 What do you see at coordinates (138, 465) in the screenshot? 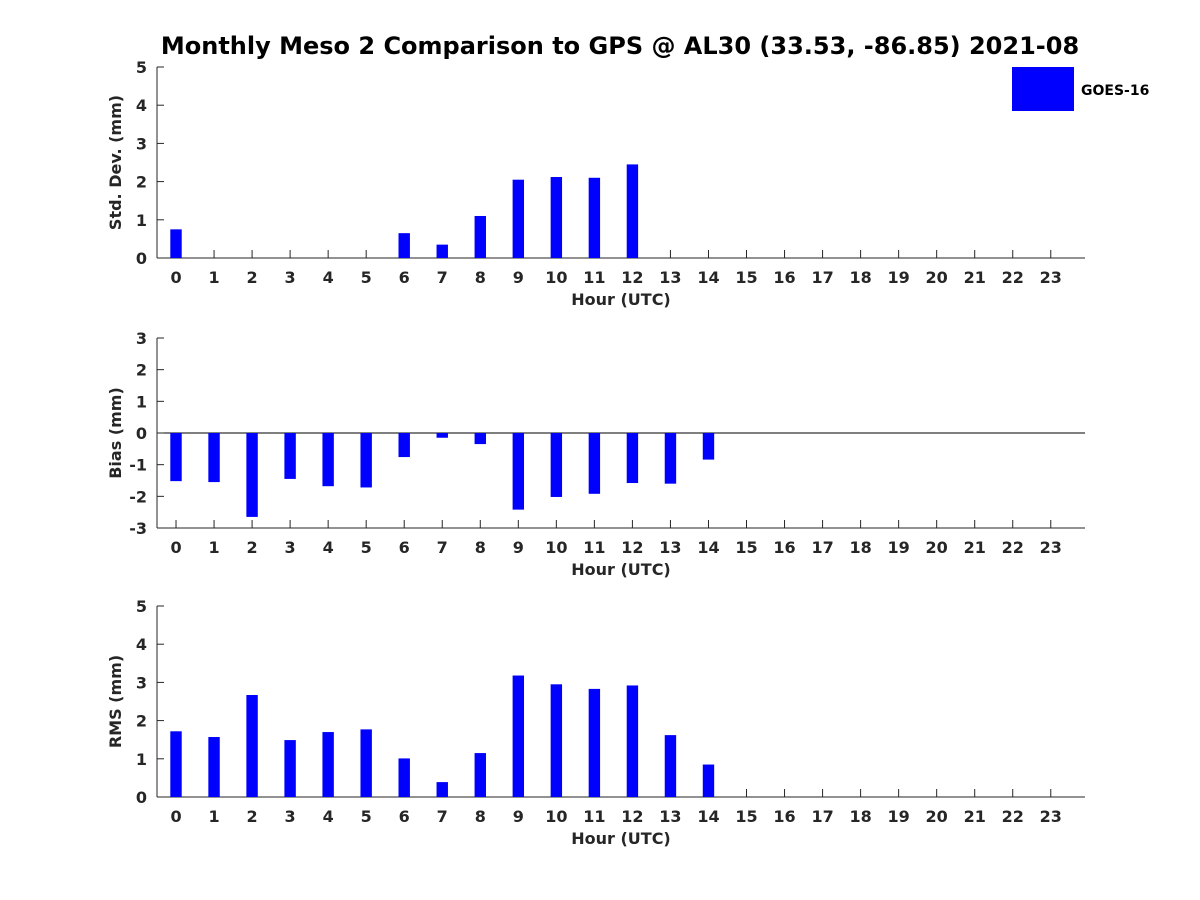
I see `y-tick-label: -1` at bounding box center [138, 465].